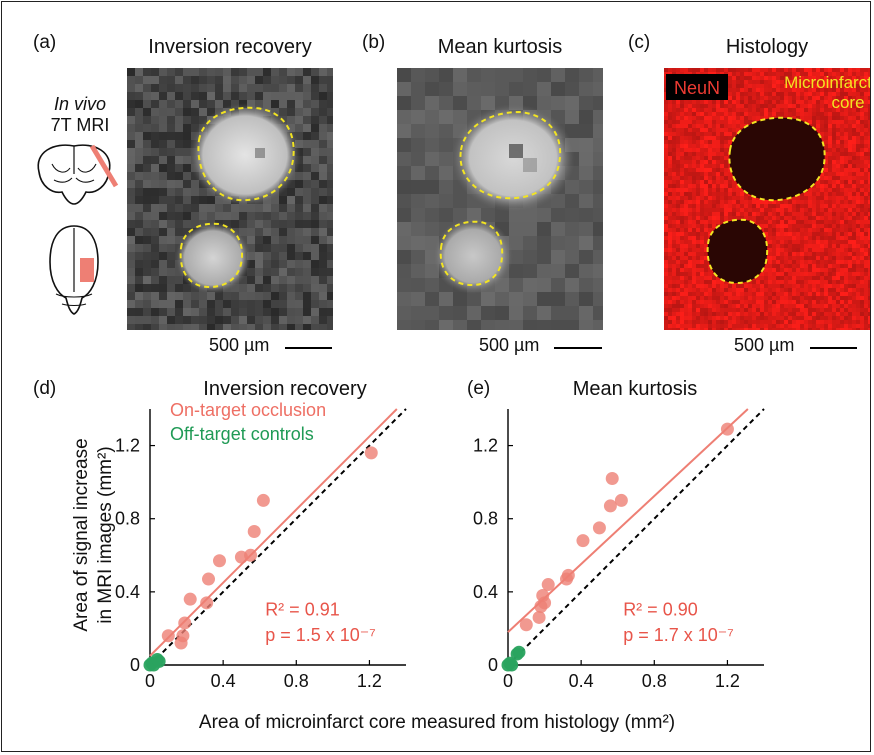 This screenshot has height=755, width=874. I want to click on panel-e-label: (e), so click(479, 388).